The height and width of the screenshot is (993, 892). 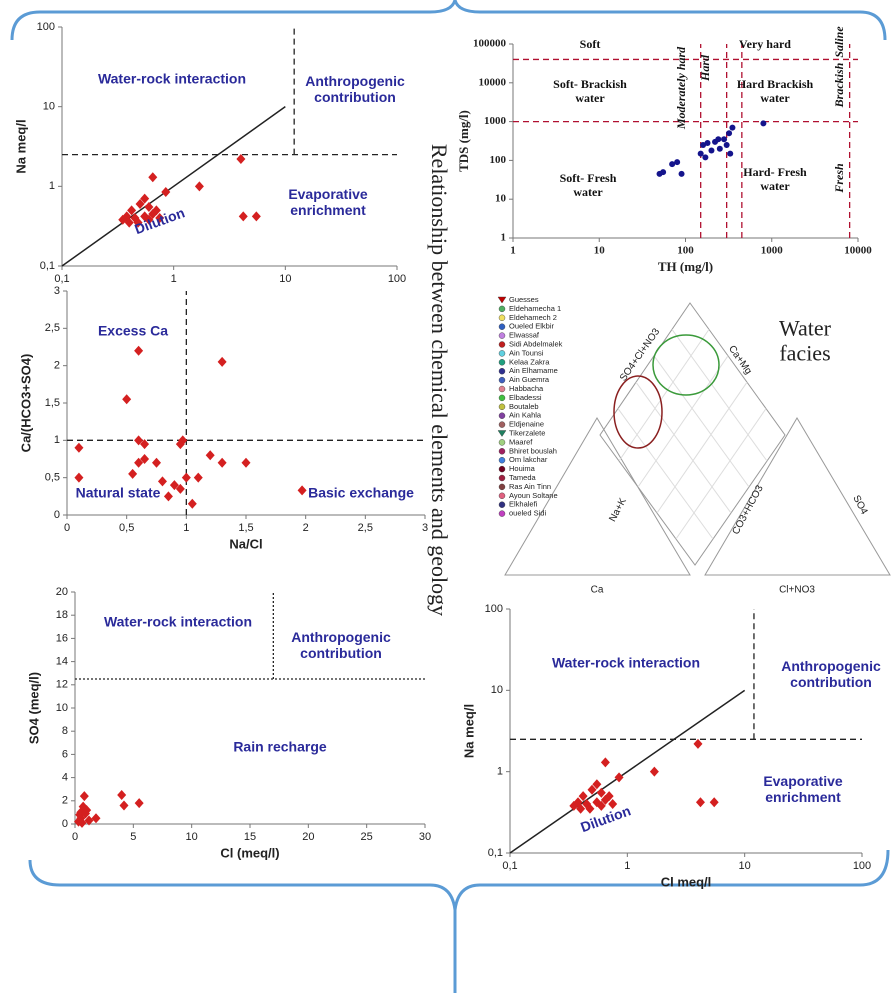 I want to click on annotation: Fresh, so click(x=839, y=178).